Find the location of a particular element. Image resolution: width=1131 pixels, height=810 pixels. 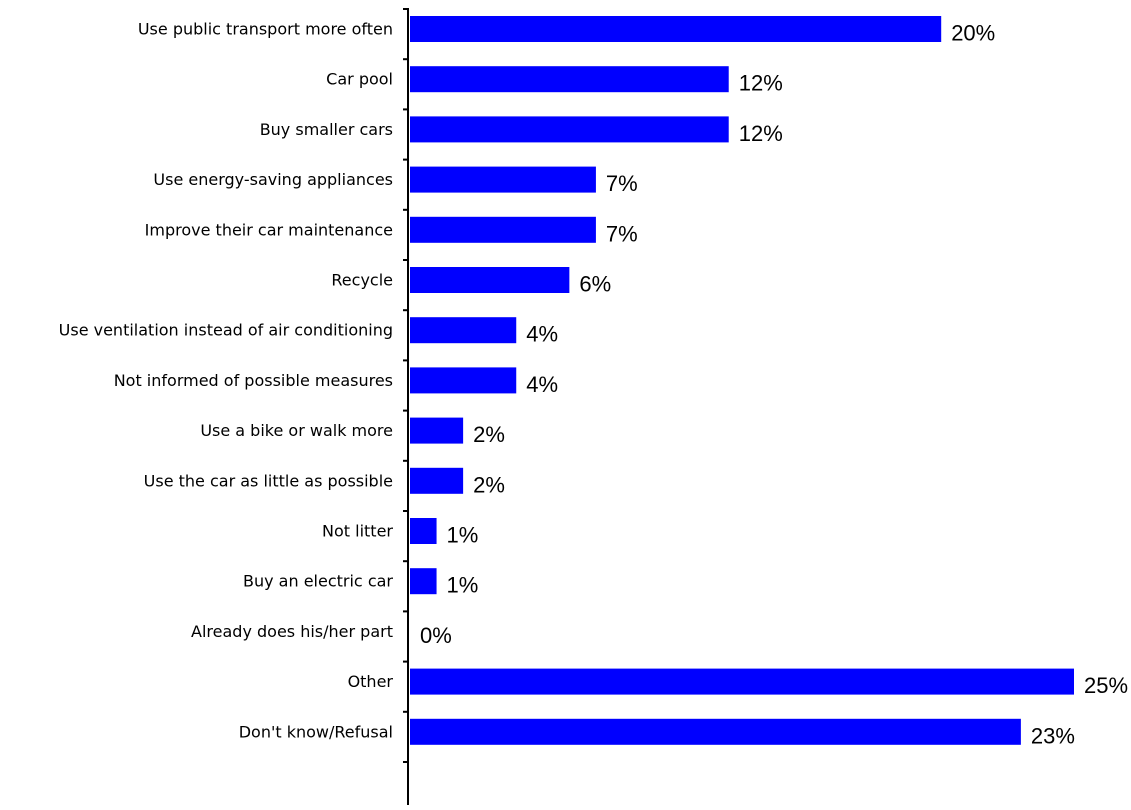

category-label: Already does his/her part is located at coordinates (292, 631).